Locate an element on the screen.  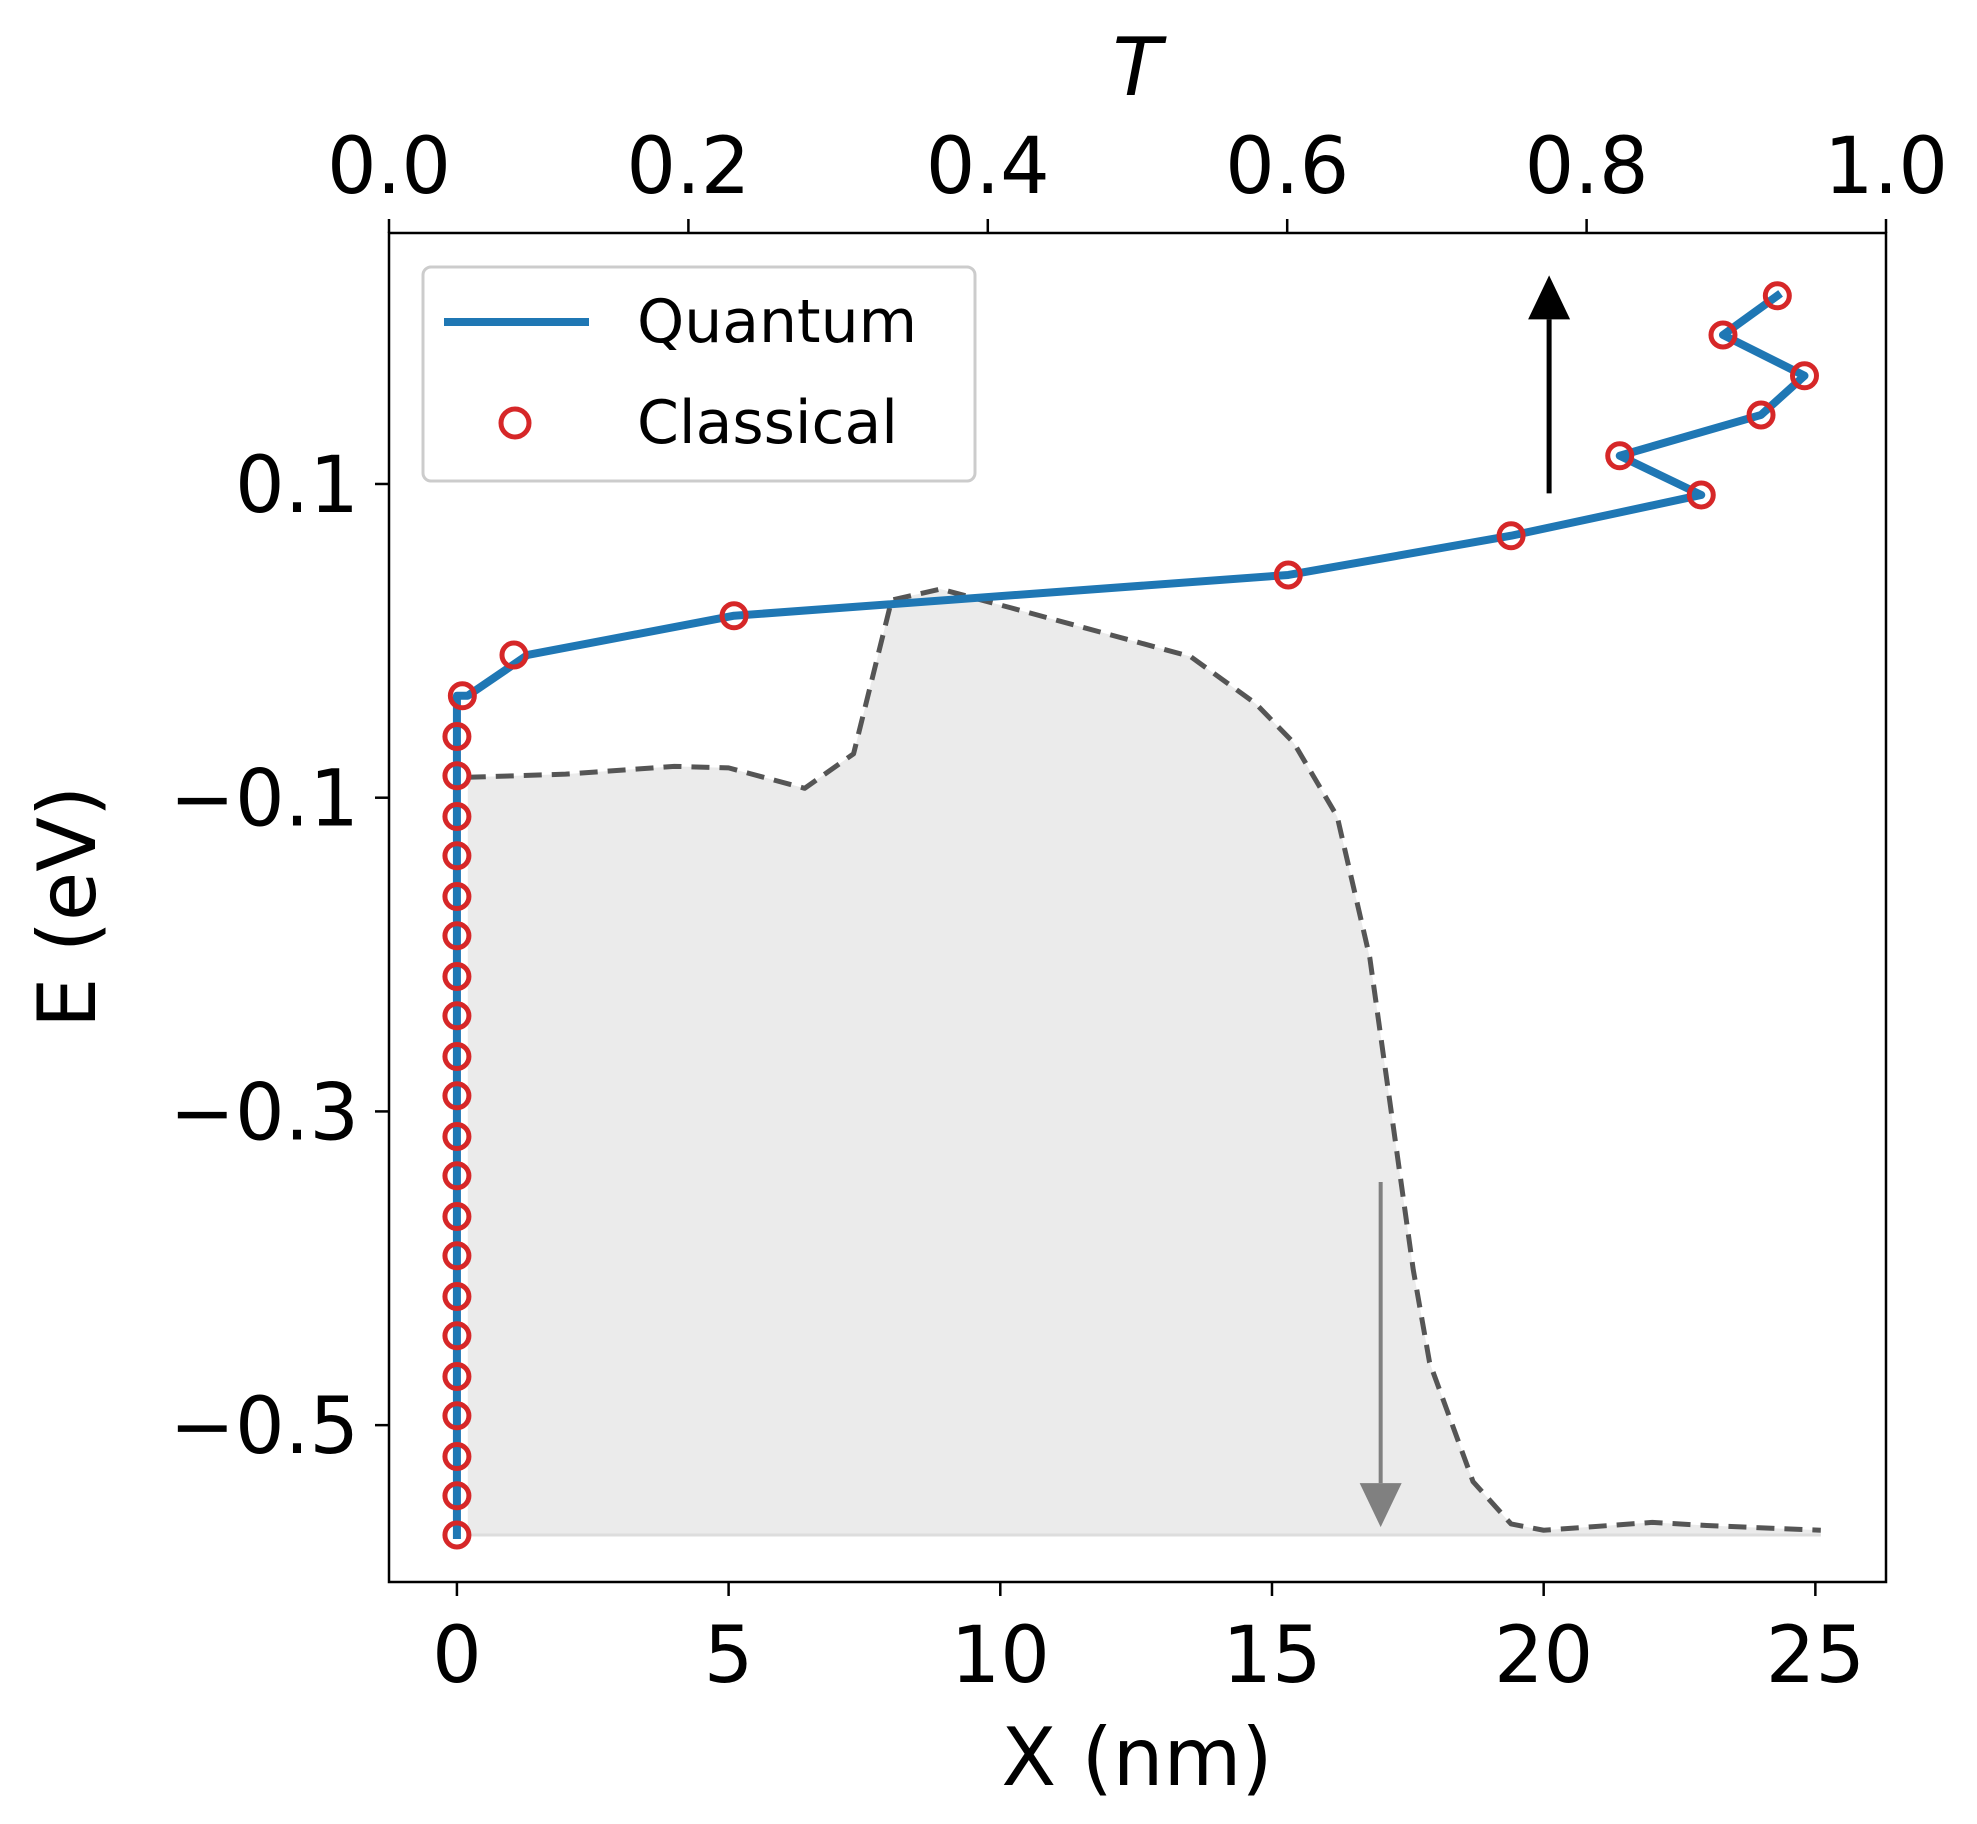
x-tick-label: 25 is located at coordinates (1815, 1656).